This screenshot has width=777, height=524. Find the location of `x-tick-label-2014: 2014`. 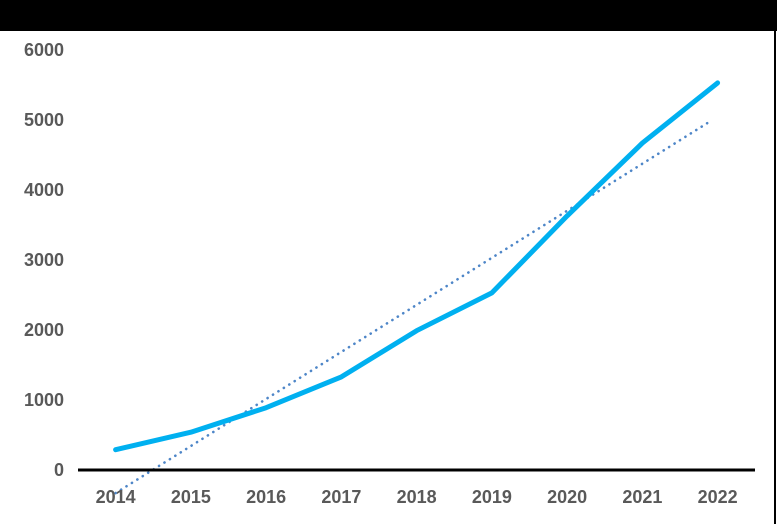

x-tick-label-2014: 2014 is located at coordinates (115, 497).